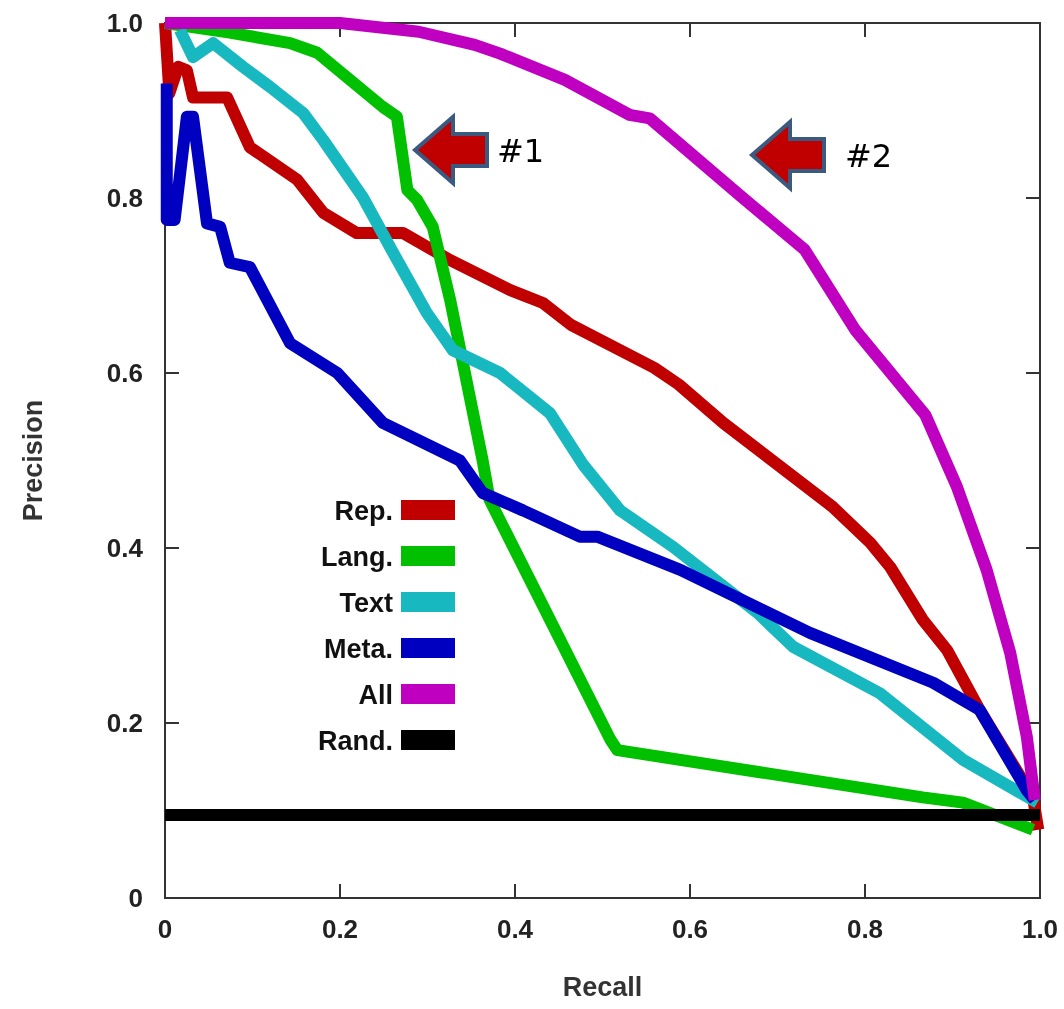  I want to click on legend-label: All, so click(375, 695).